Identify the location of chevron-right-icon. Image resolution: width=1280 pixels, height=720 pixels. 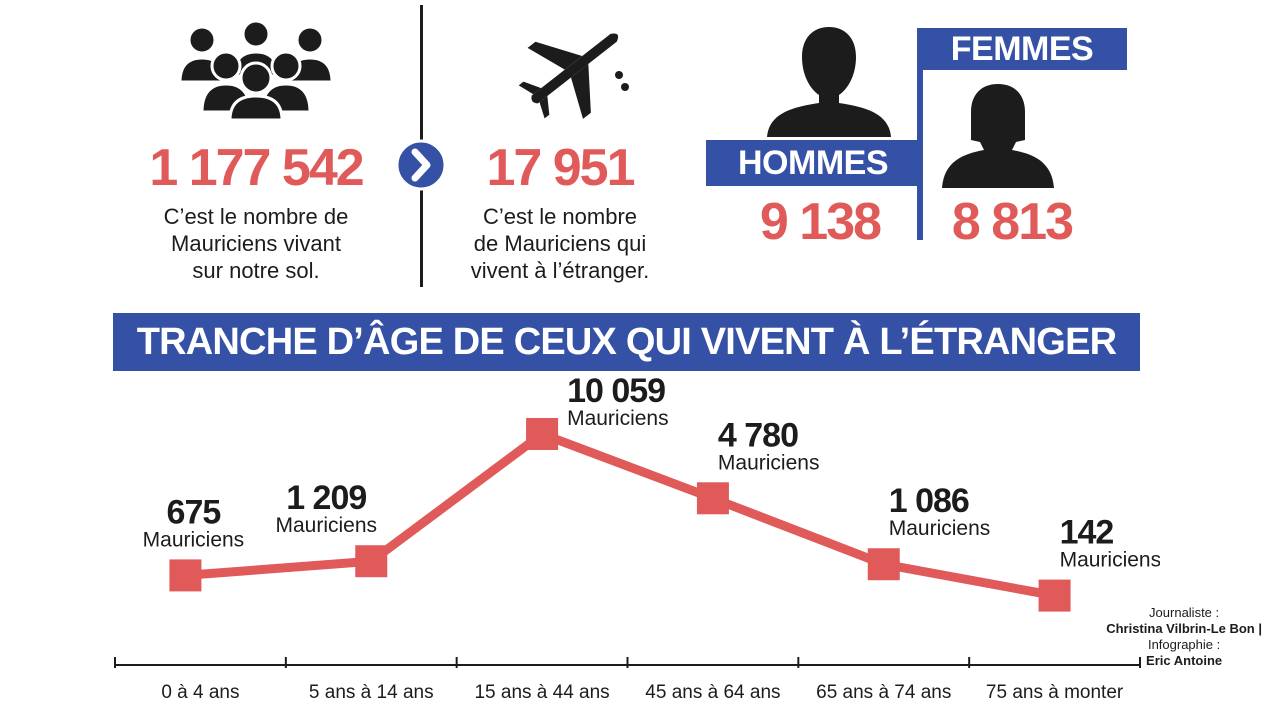
(421, 165).